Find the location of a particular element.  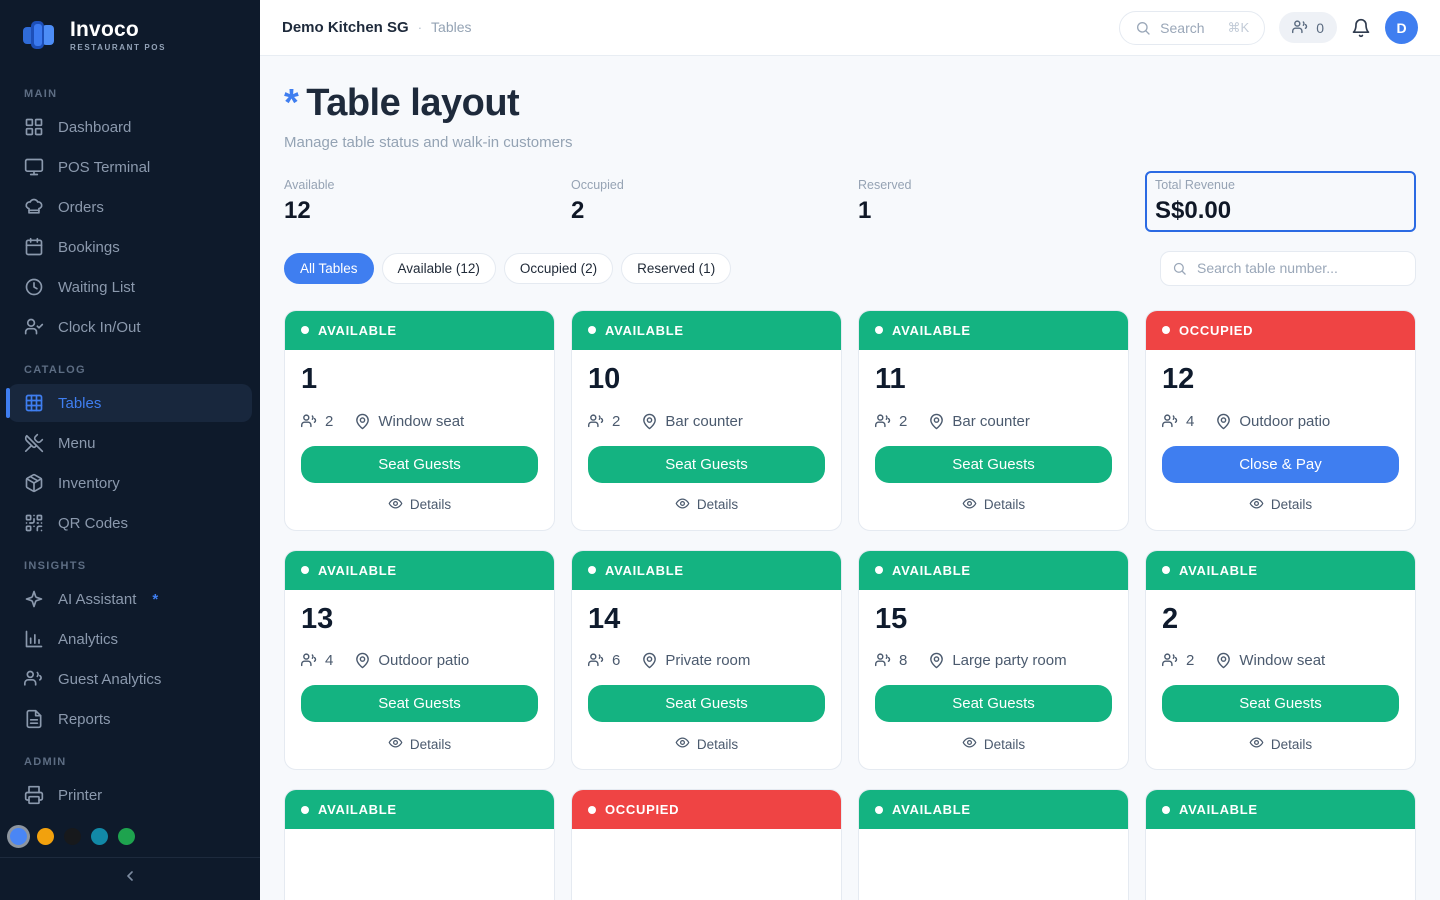

table-card-body is located at coordinates (419, 864).